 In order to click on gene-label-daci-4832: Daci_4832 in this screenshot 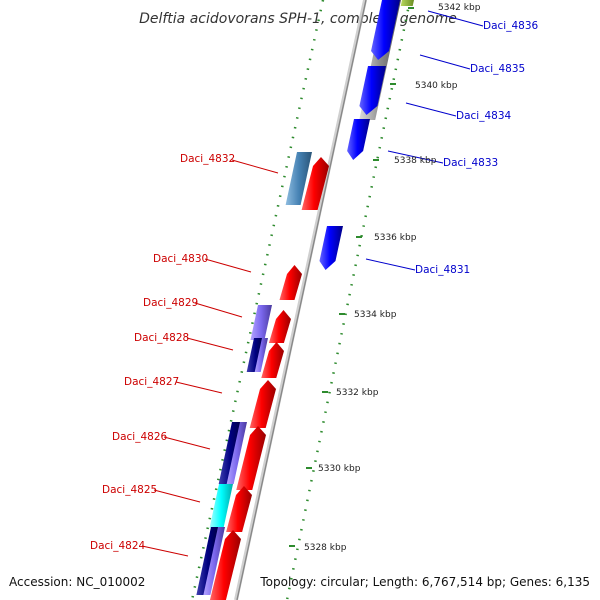, I will do `click(207, 159)`.